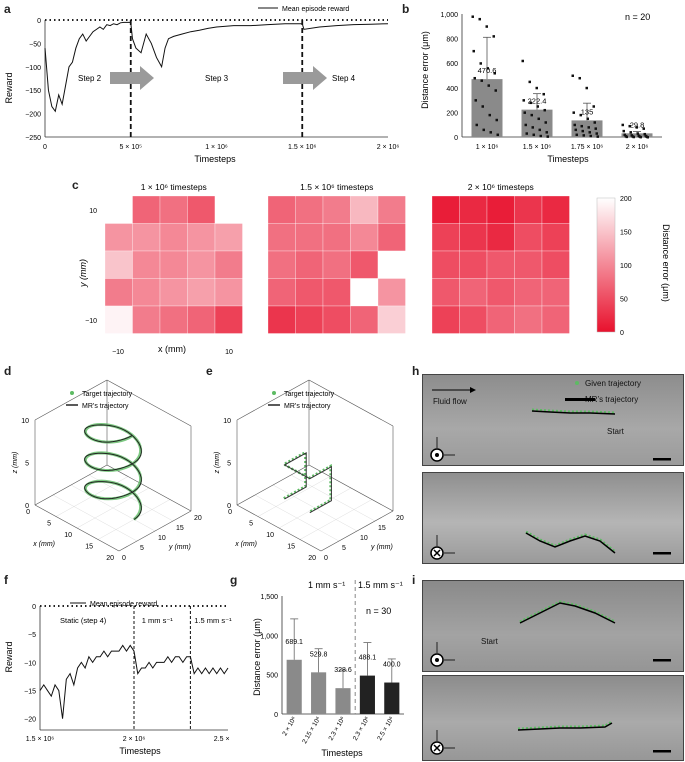 The height and width of the screenshot is (762, 685). What do you see at coordinates (456, 138) in the screenshot?
I see `b-ytick: 0` at bounding box center [456, 138].